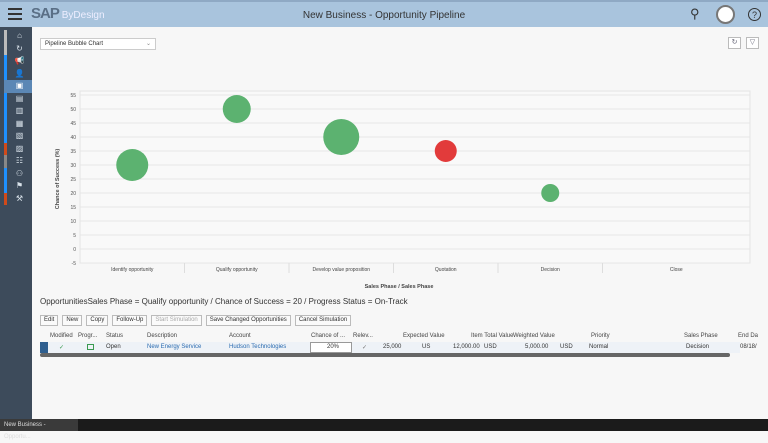 The height and width of the screenshot is (443, 768). I want to click on account-link: Hudson Technologies, so click(258, 347).